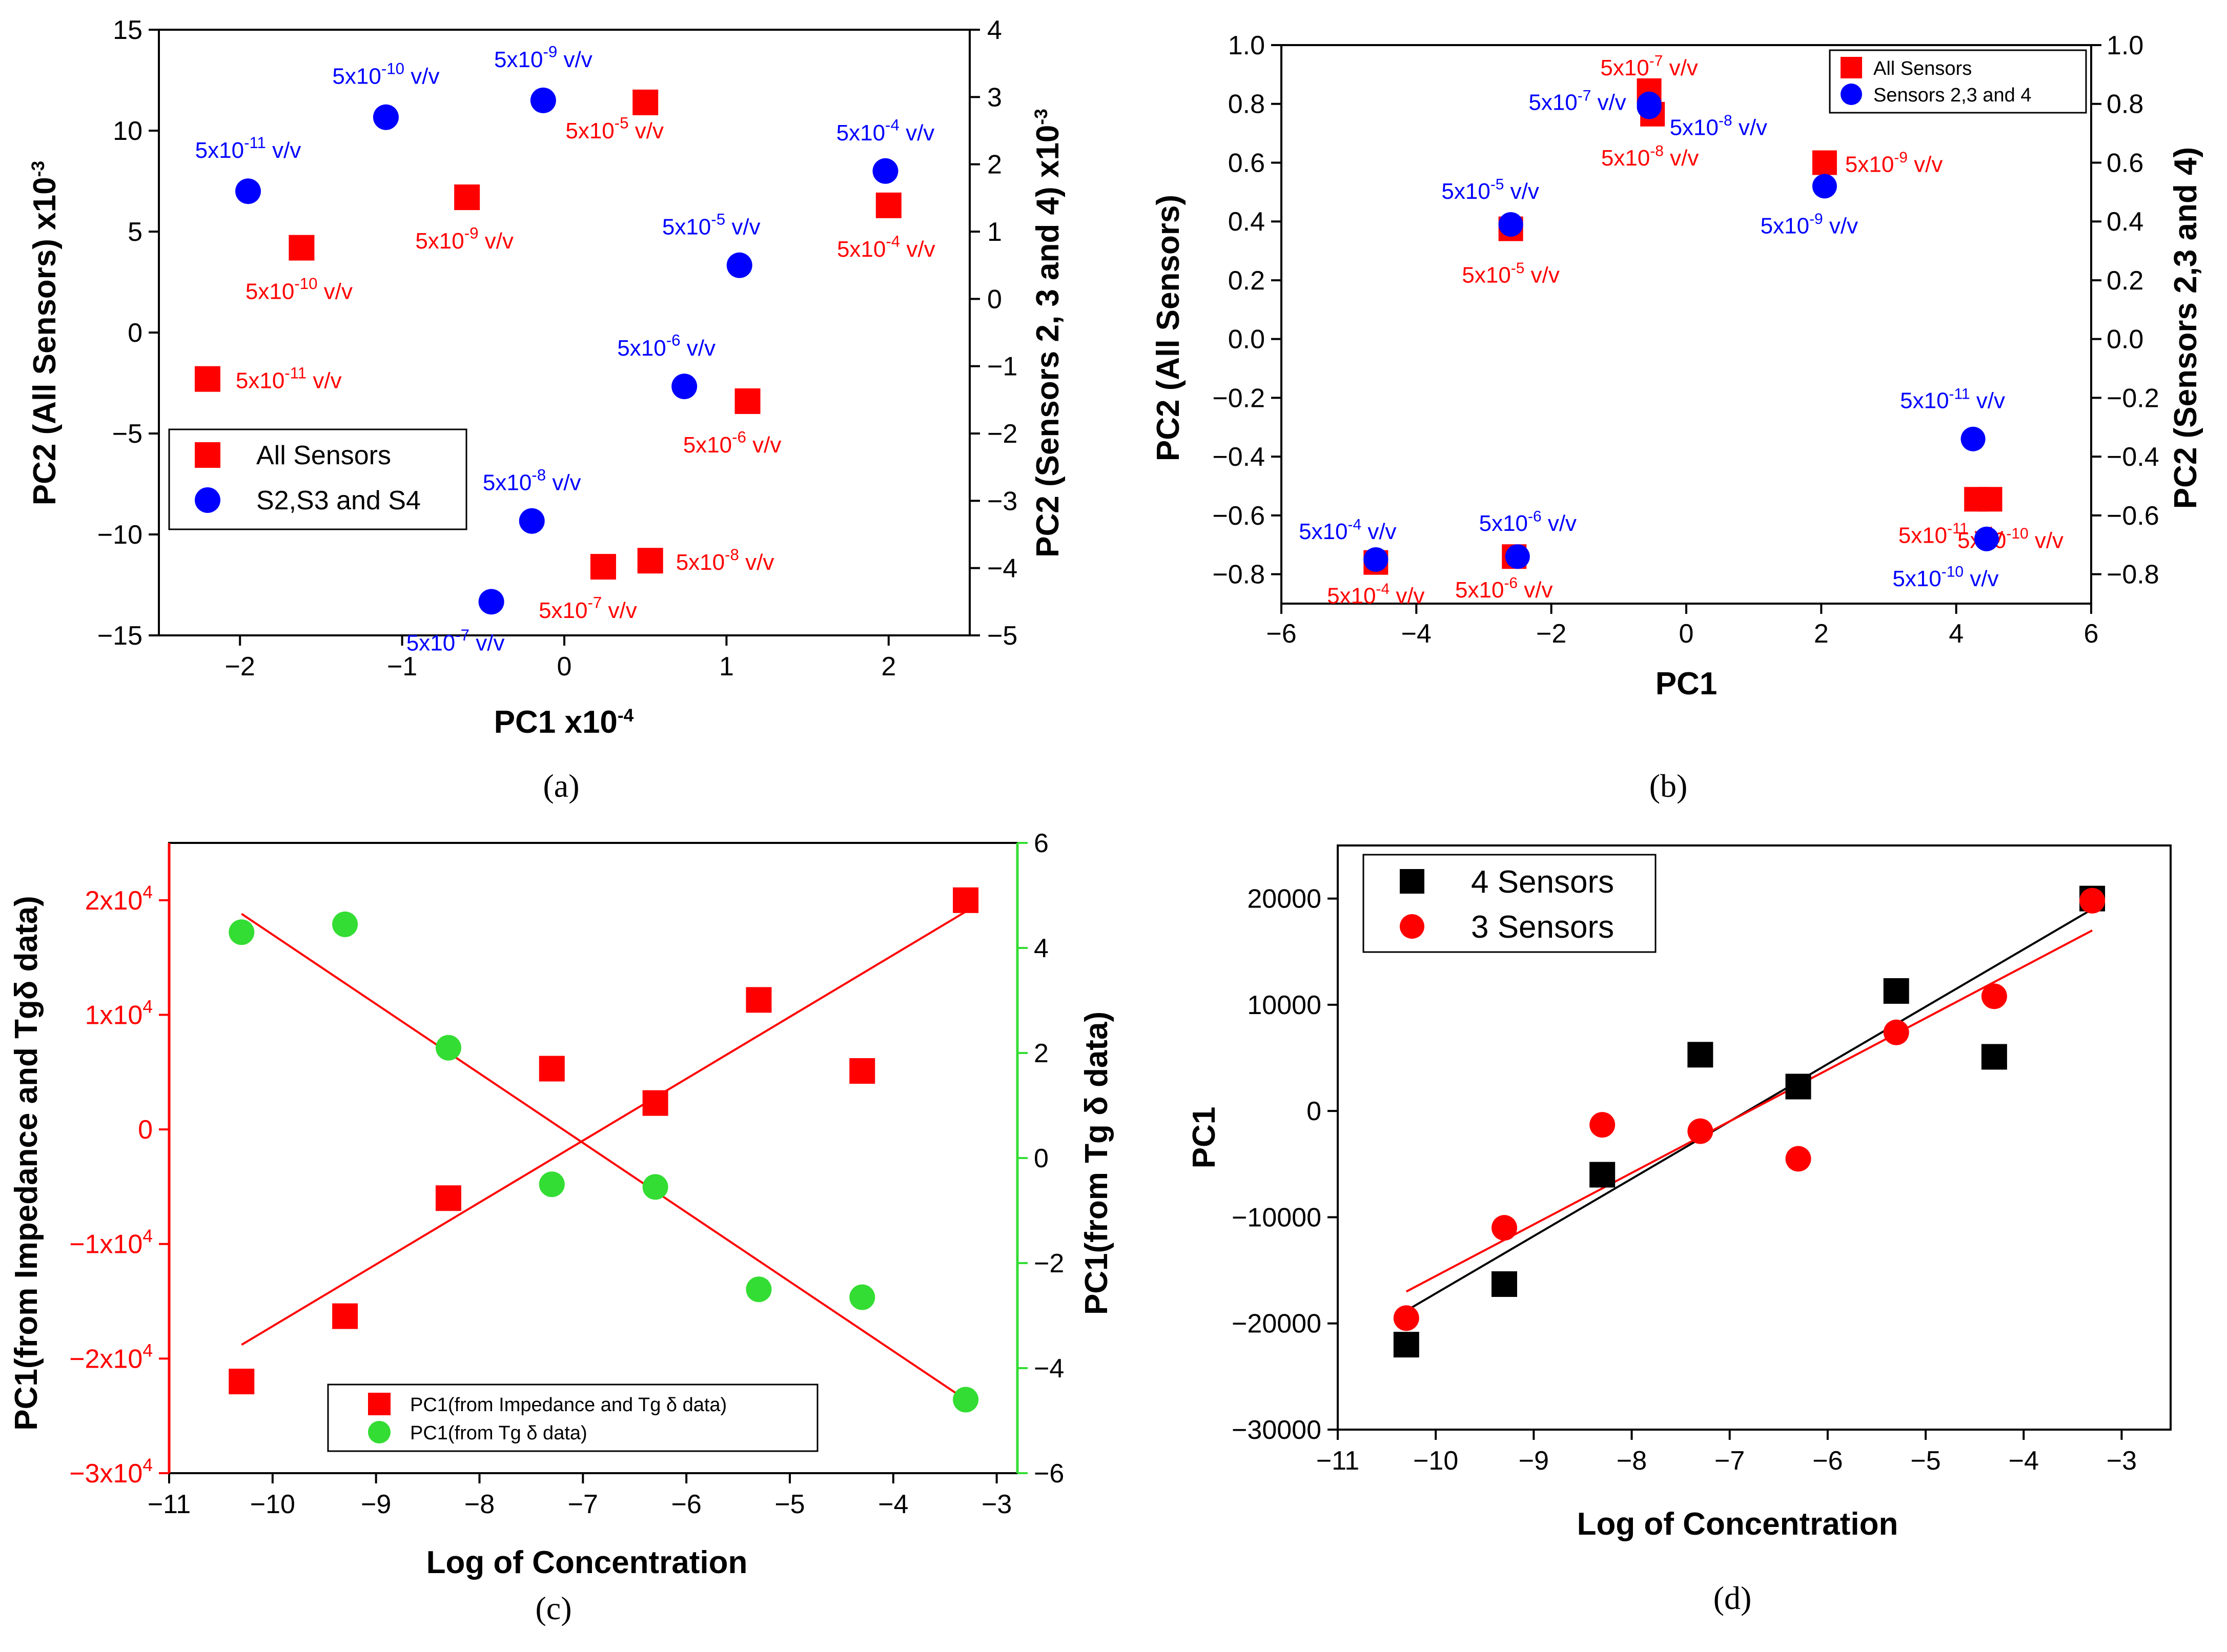 The width and height of the screenshot is (2227, 1652). I want to click on x-tick-label-text: −2, so click(240, 667).